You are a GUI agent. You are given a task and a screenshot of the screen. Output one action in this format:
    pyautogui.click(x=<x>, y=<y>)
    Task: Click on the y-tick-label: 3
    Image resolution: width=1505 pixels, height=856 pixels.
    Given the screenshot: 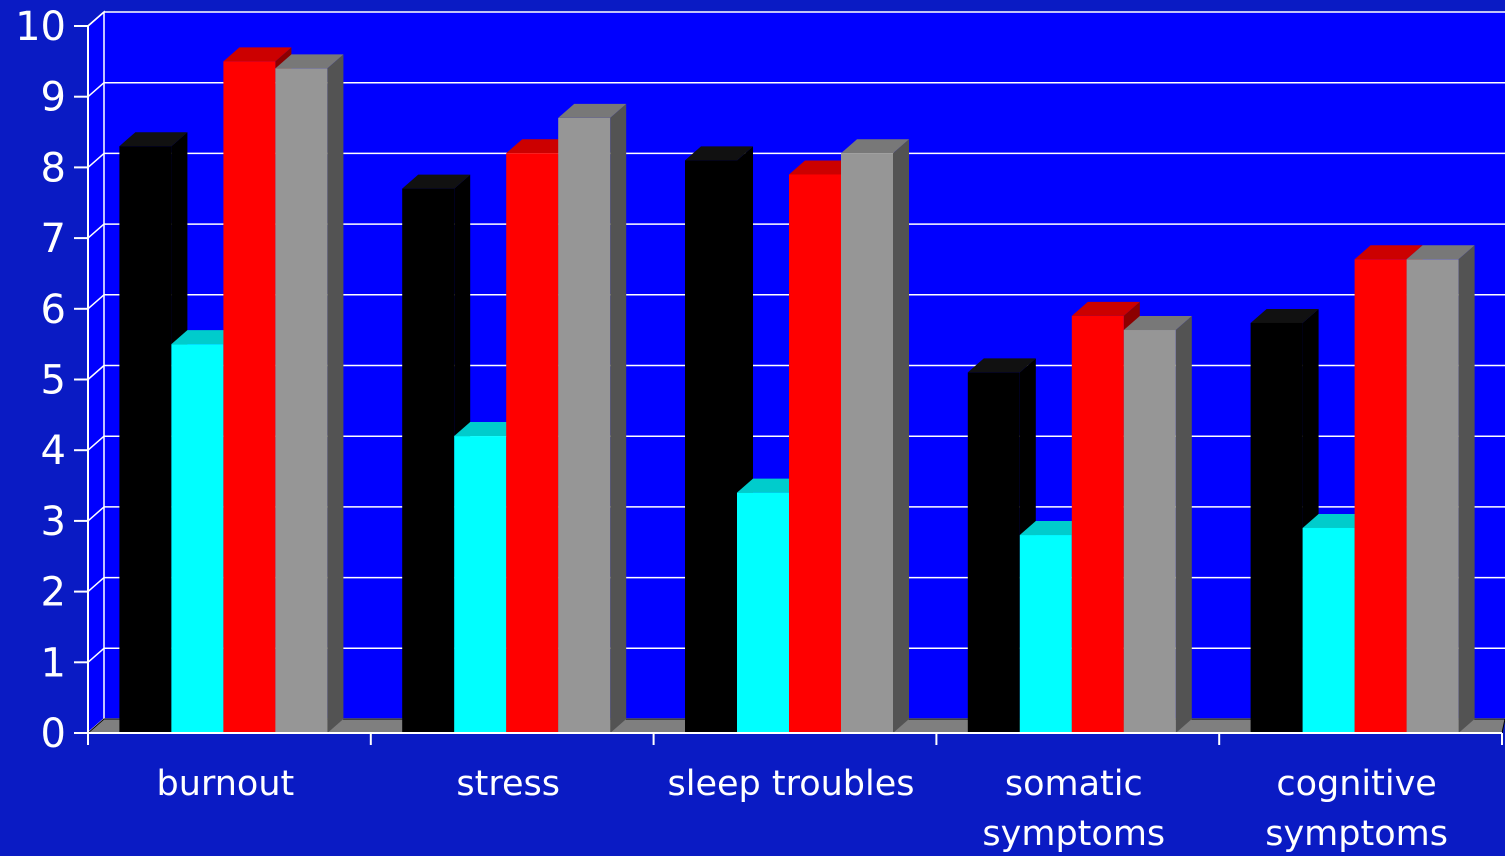 What is the action you would take?
    pyautogui.click(x=53, y=522)
    